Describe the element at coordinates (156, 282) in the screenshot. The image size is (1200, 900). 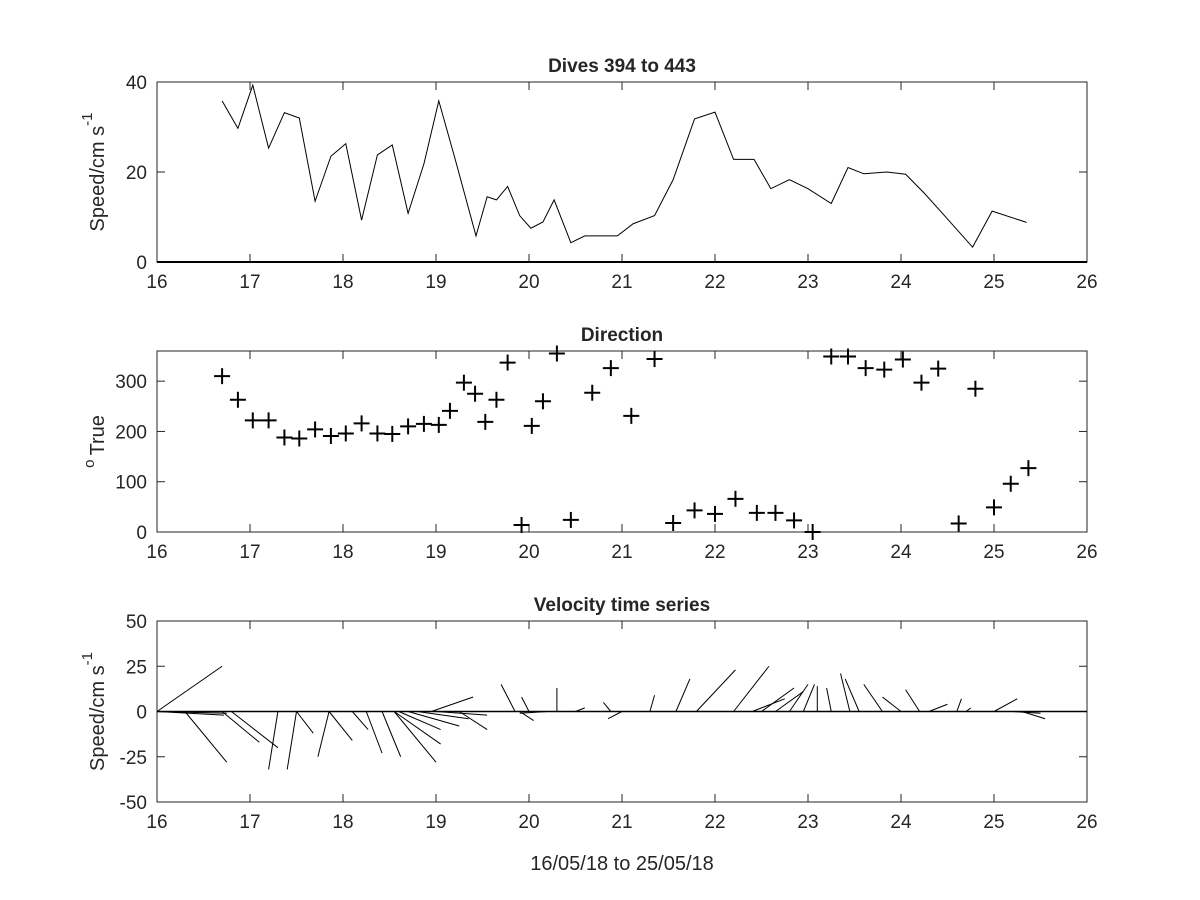
I see `speed-x-tick-label: 16` at that location.